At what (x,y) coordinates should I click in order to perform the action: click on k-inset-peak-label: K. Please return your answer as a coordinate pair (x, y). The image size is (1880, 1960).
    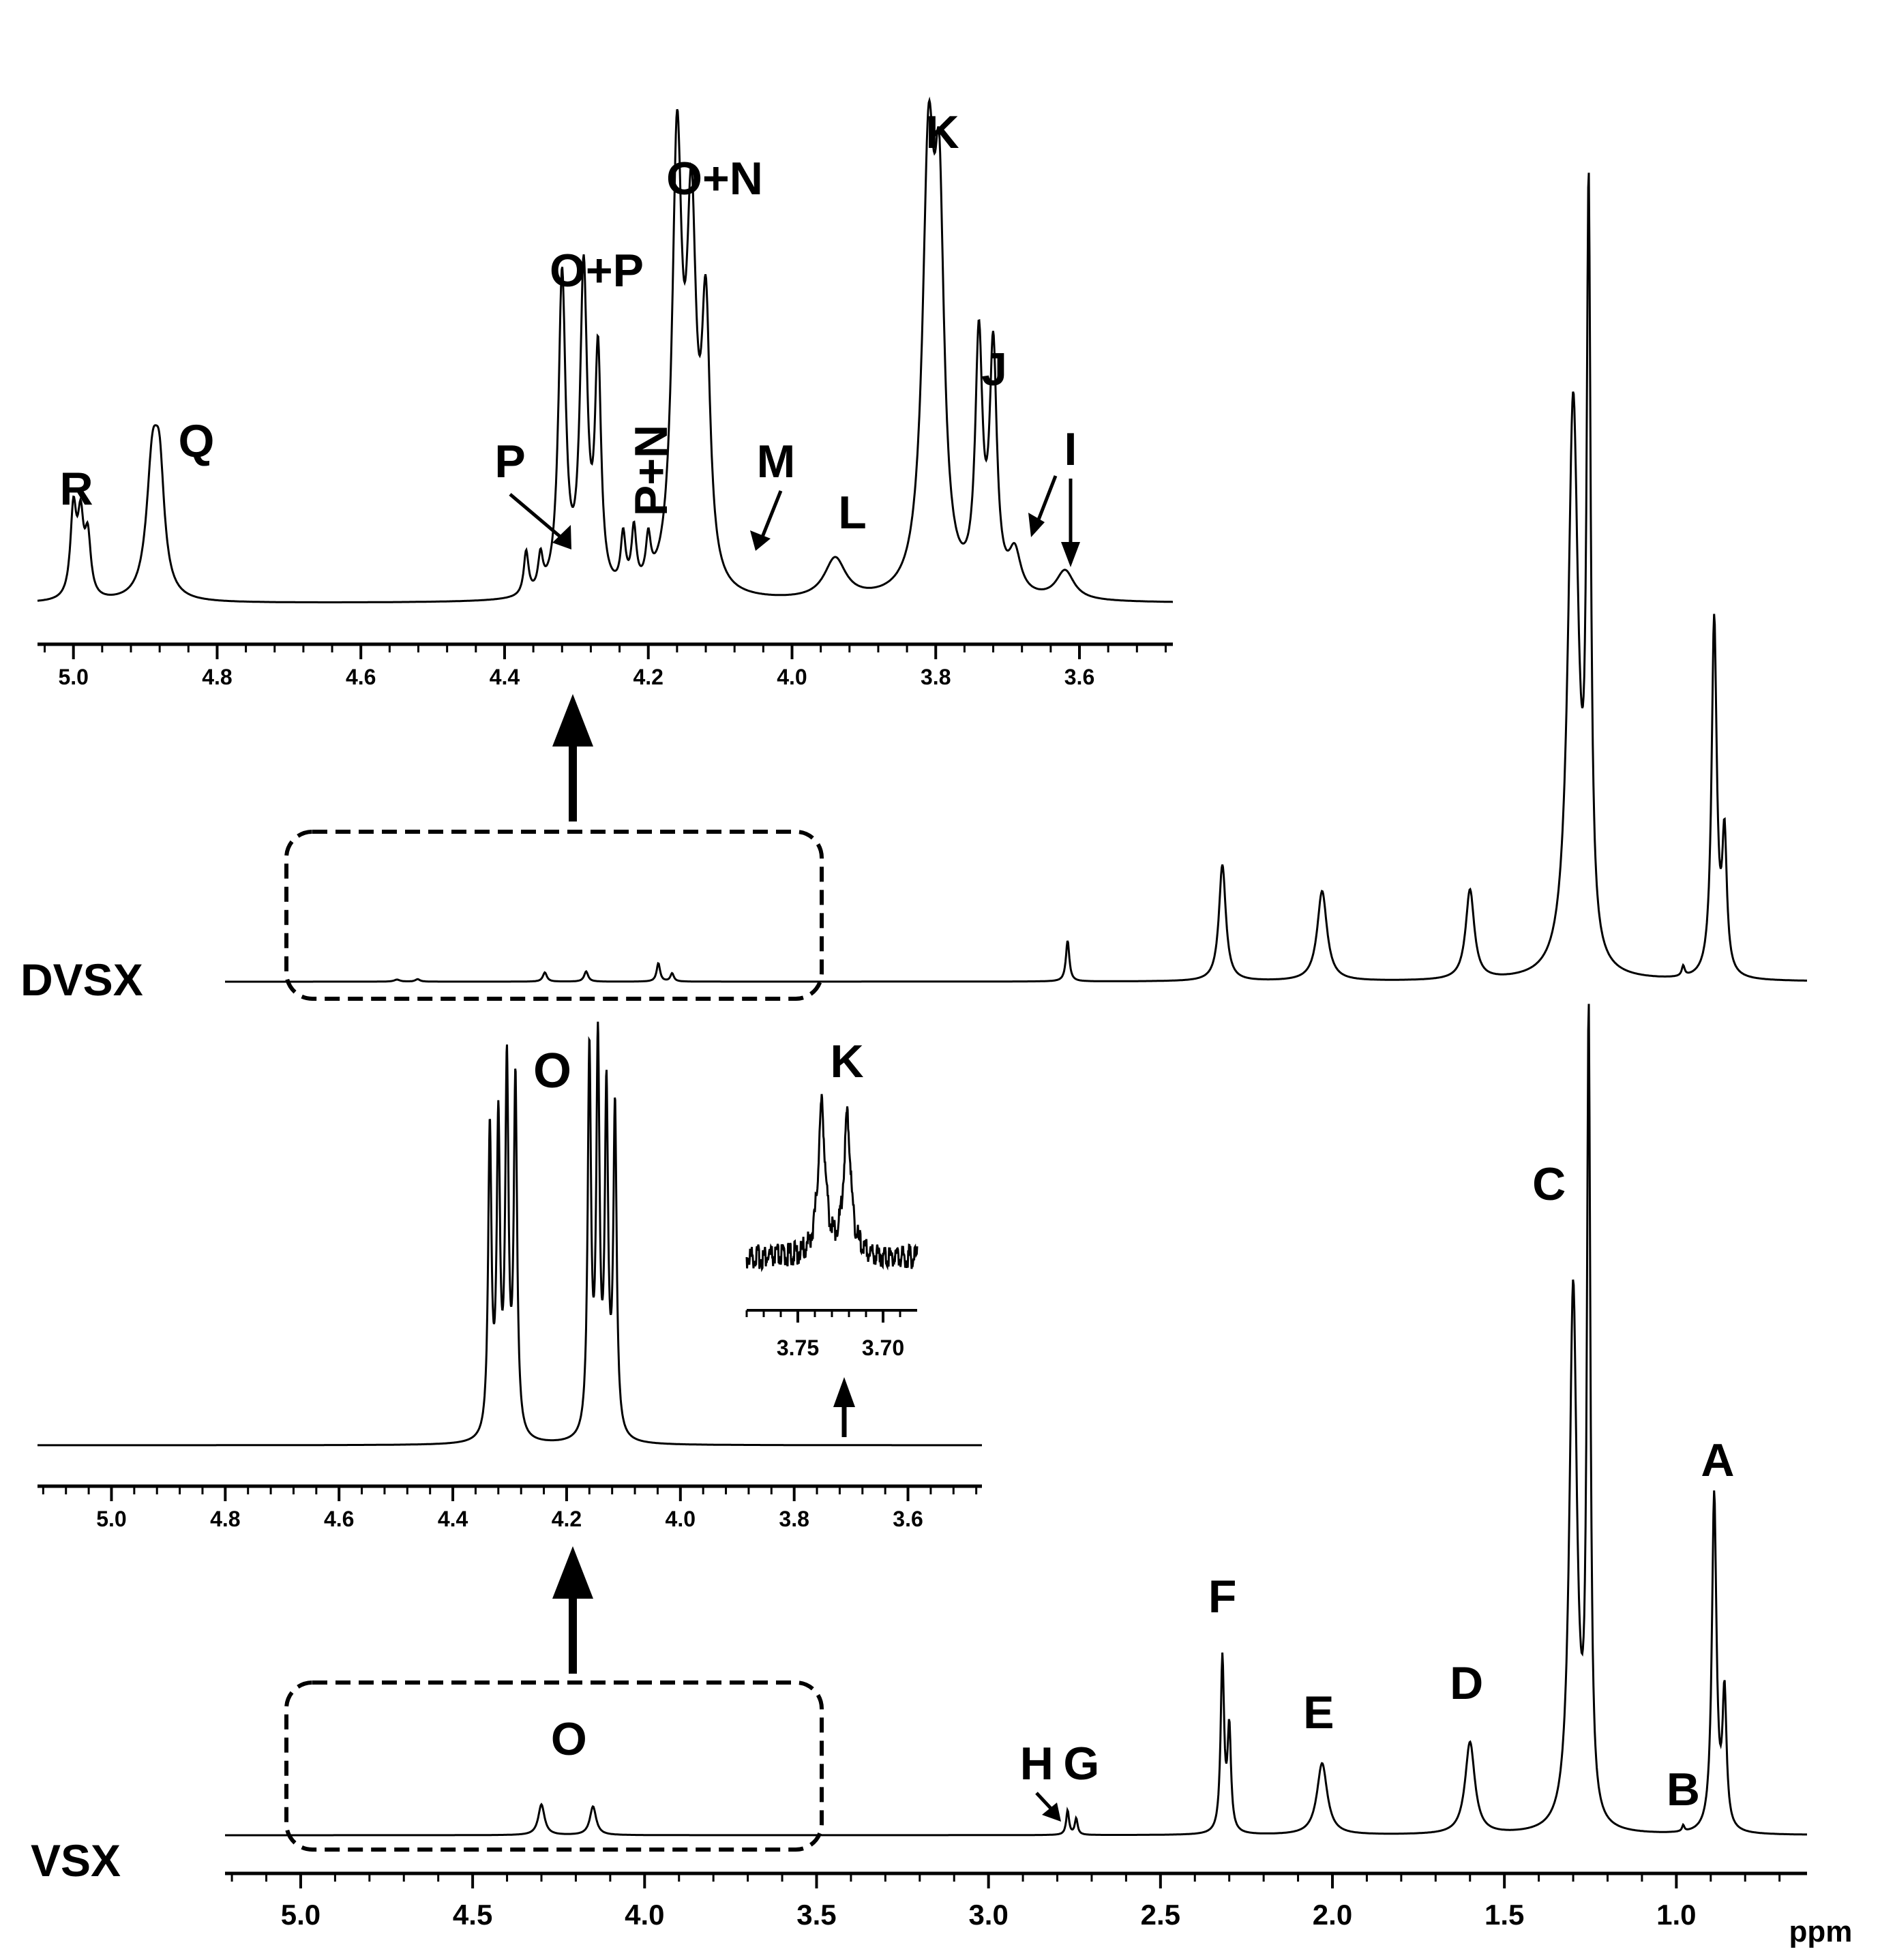
    Looking at the image, I should click on (846, 1061).